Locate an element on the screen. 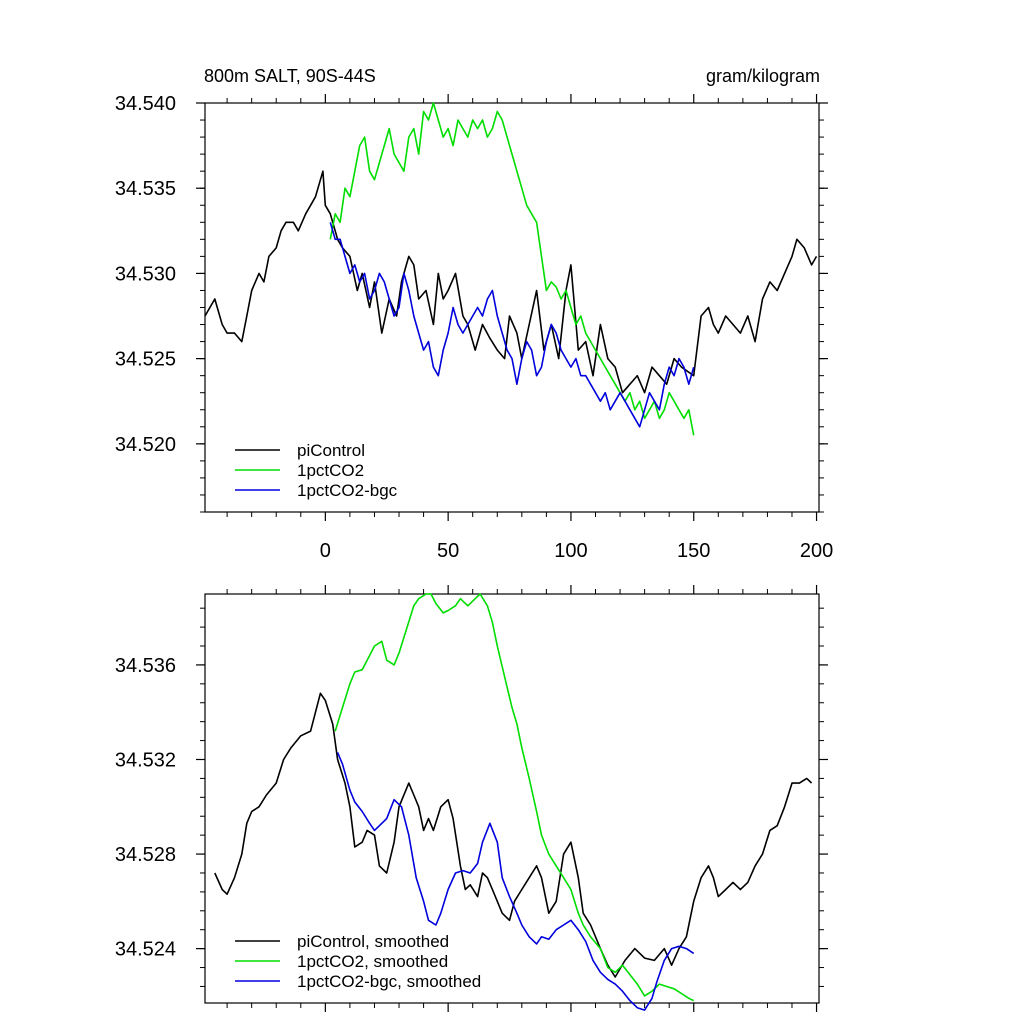  bottom-tick-labels: 34.524 34.528 34.532 34.536 is located at coordinates (145, 808).